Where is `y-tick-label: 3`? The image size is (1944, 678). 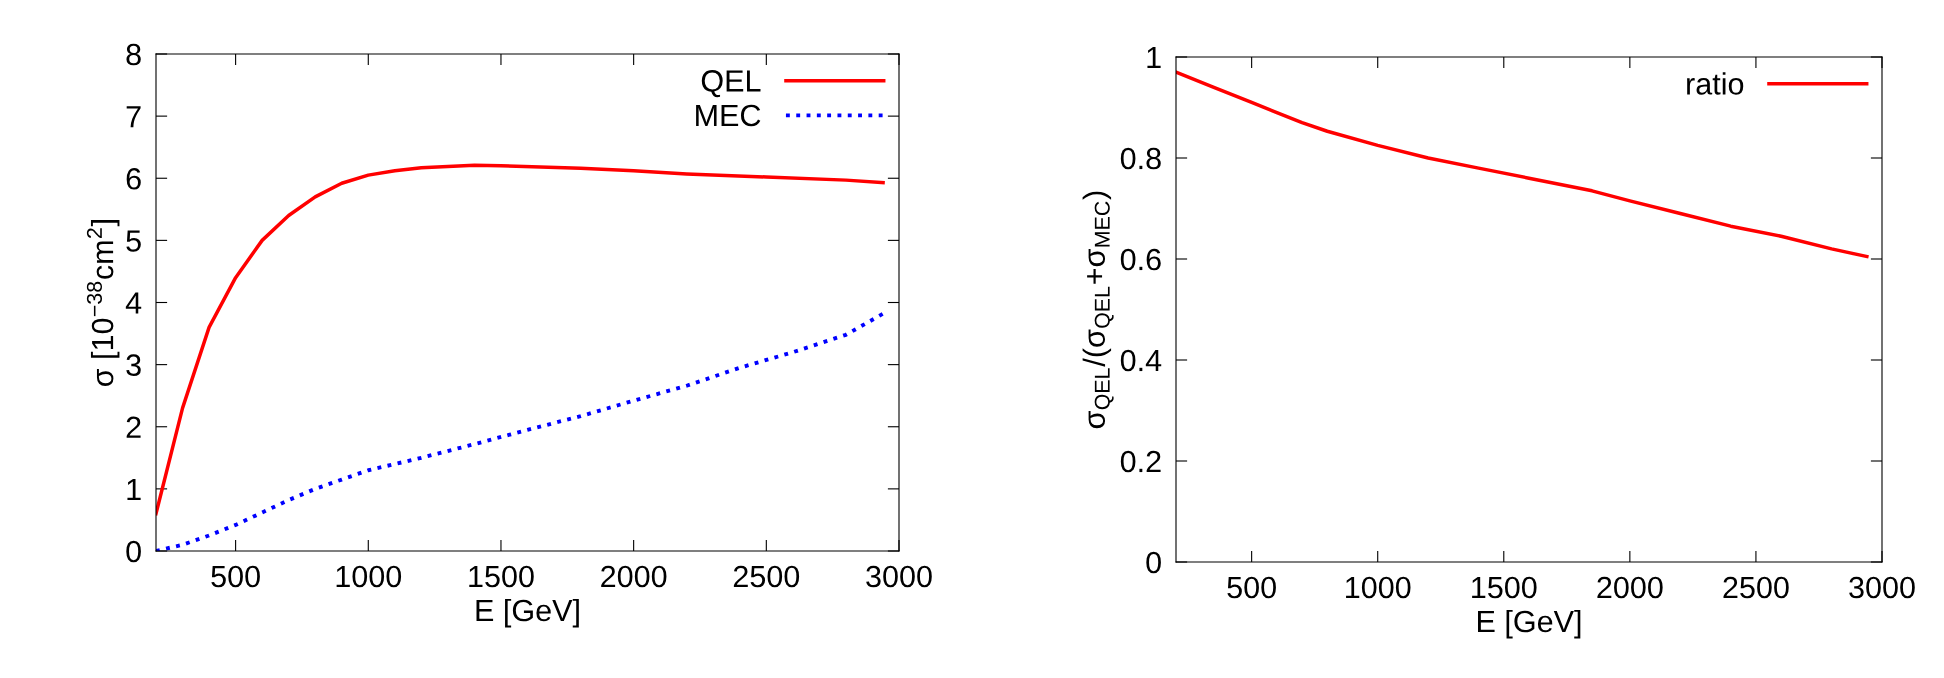
y-tick-label: 3 is located at coordinates (133, 365).